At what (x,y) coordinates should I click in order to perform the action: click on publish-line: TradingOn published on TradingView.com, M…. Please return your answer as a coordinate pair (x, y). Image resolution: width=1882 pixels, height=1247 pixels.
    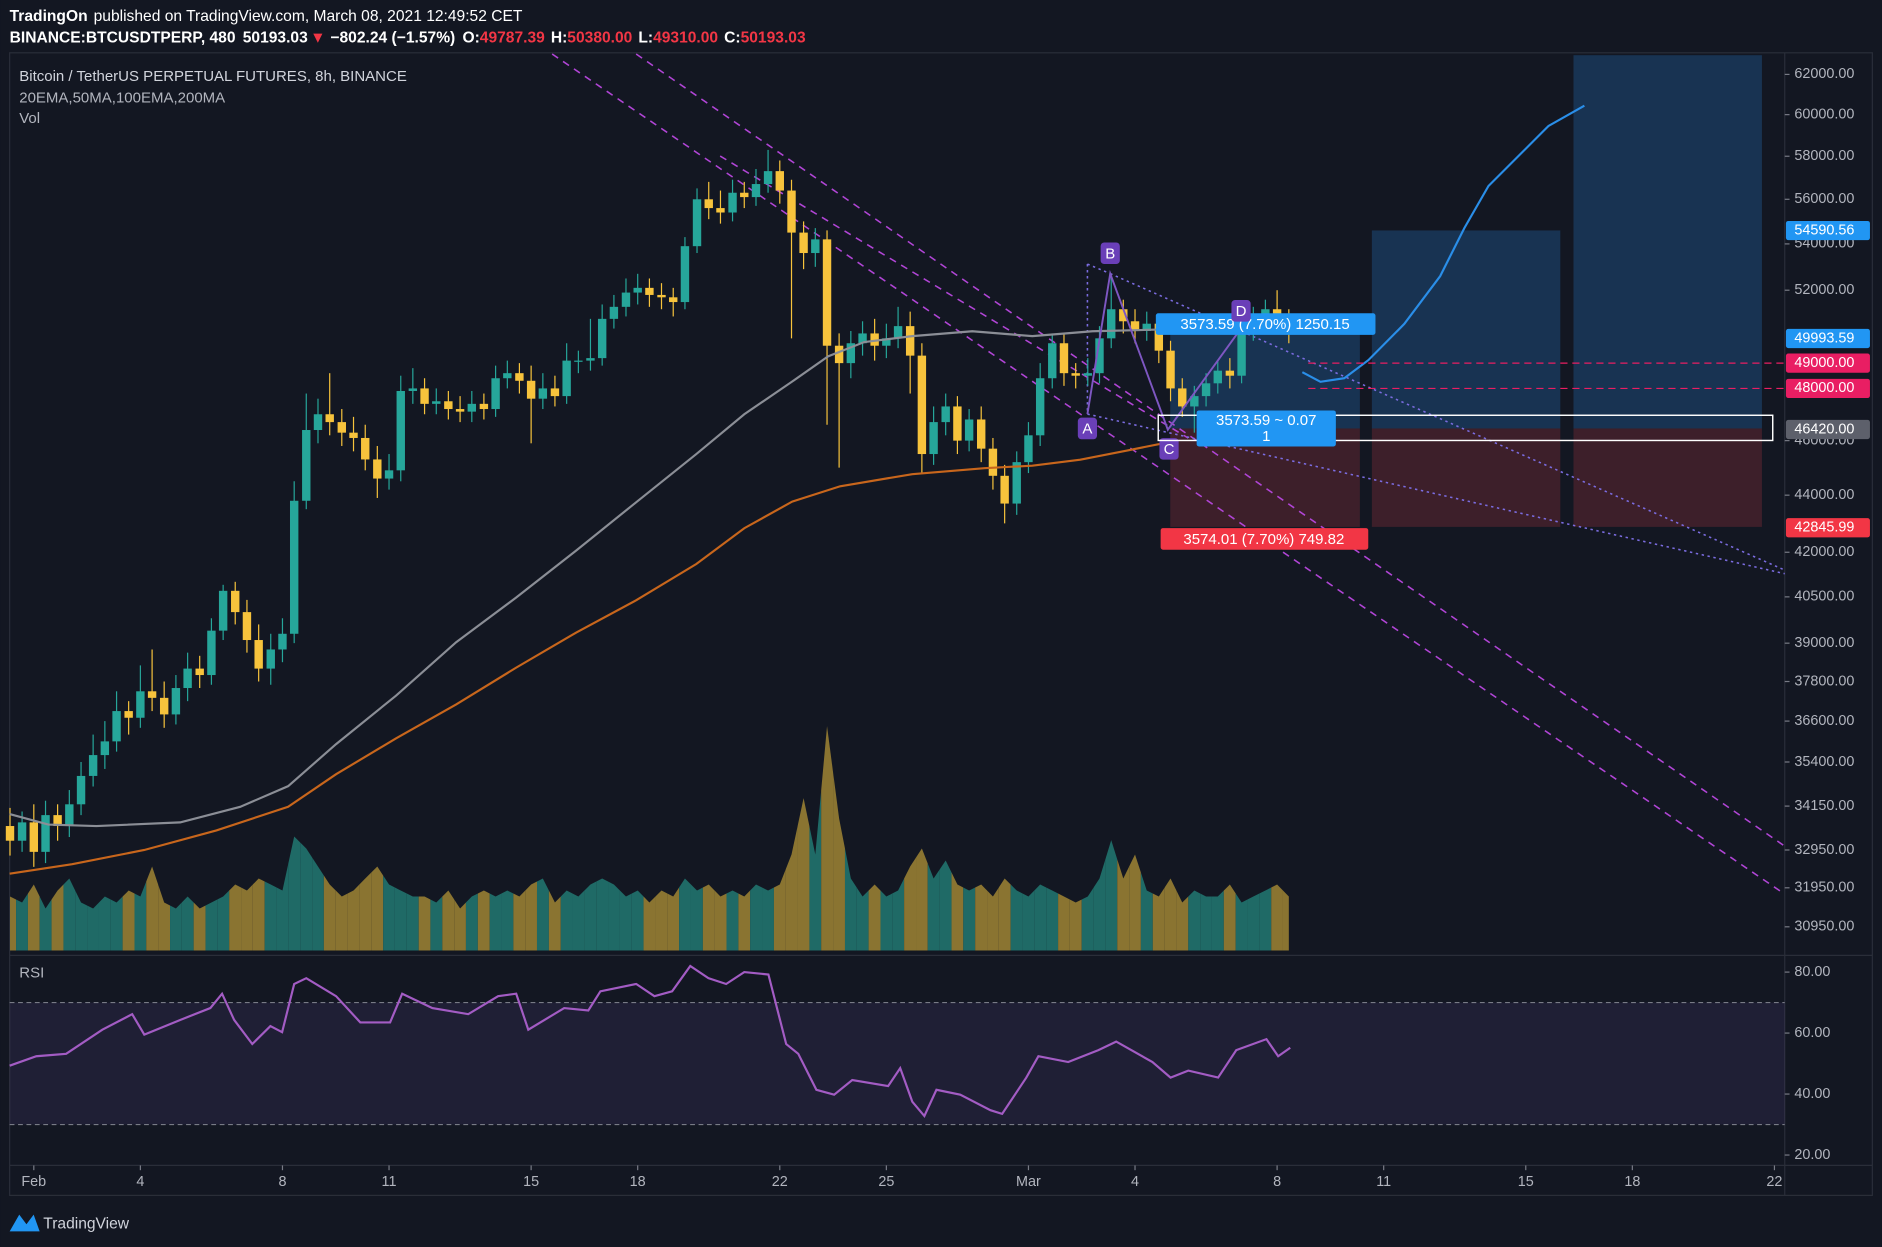
    Looking at the image, I should click on (266, 16).